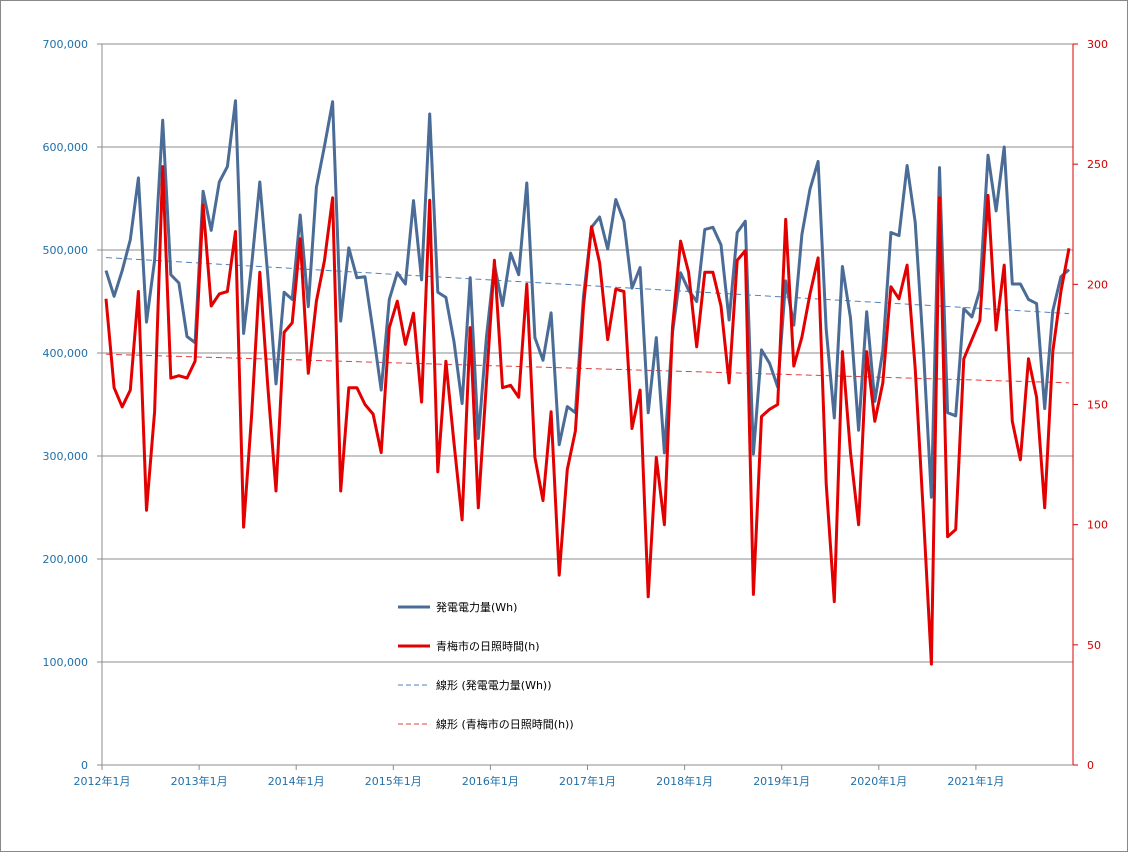 This screenshot has width=1128, height=852. Describe the element at coordinates (66, 456) in the screenshot. I see `y-left-tick-label: 300,000` at that location.